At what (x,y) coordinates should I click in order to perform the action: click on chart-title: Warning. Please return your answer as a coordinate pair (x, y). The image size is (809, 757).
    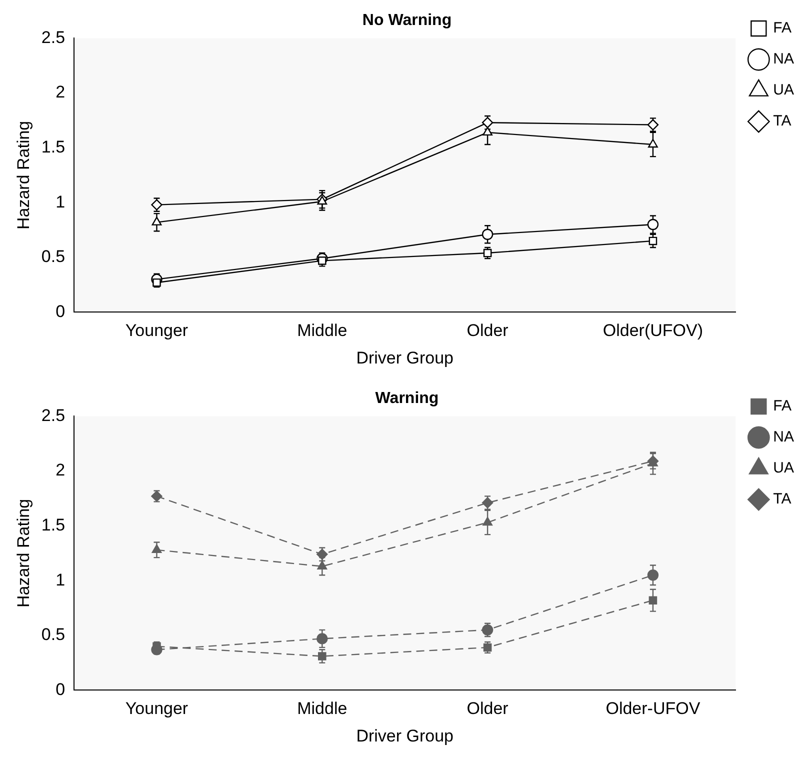
    Looking at the image, I should click on (407, 399).